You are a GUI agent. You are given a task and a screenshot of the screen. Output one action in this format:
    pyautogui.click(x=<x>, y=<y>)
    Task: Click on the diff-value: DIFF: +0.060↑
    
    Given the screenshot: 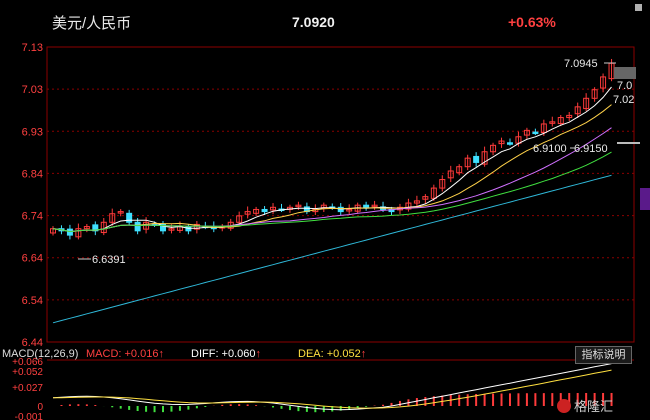 What is the action you would take?
    pyautogui.click(x=226, y=354)
    